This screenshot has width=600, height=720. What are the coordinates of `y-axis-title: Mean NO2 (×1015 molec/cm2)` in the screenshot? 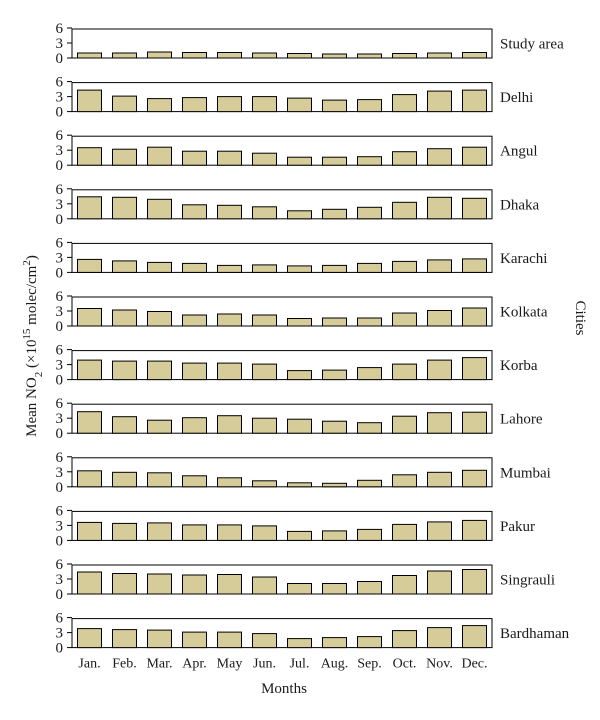 It's located at (33, 346).